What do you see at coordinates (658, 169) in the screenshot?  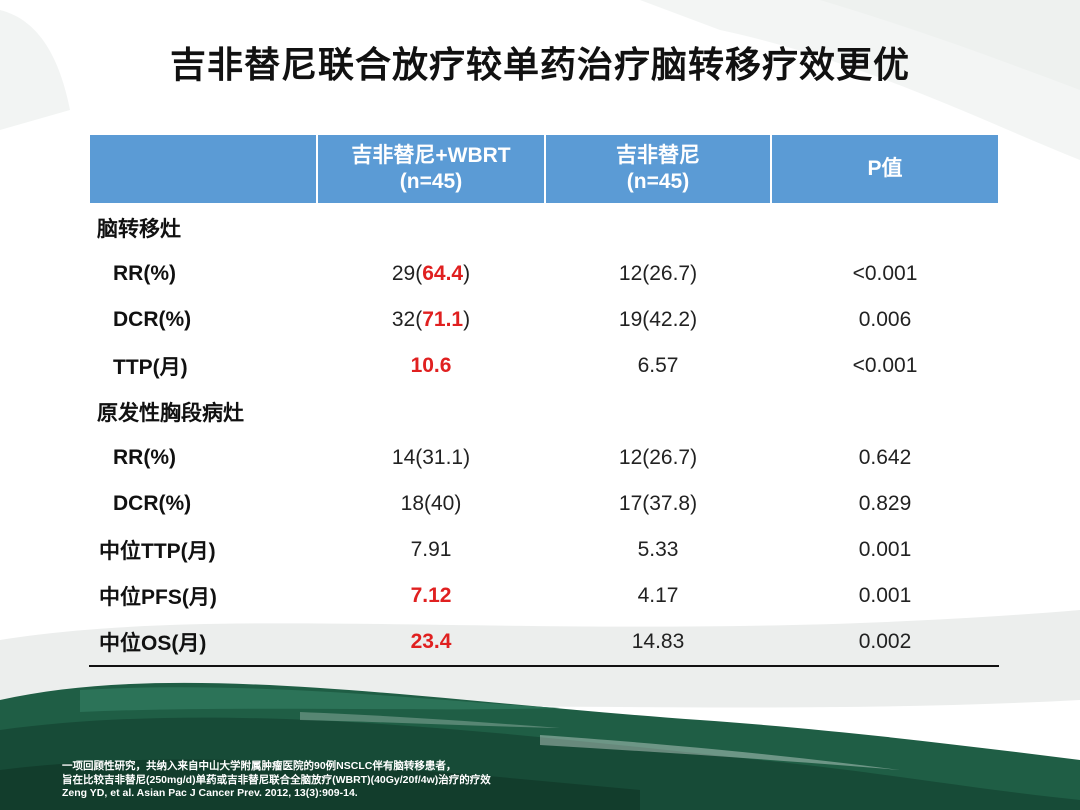 I see `header-mono-group: 吉非替尼 (n=45)` at bounding box center [658, 169].